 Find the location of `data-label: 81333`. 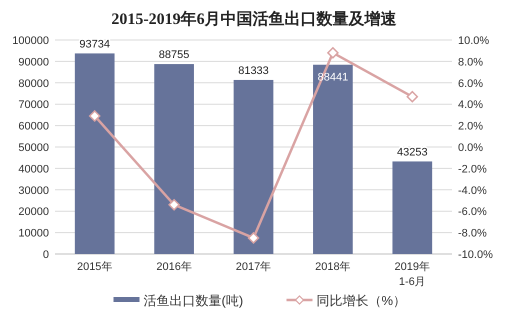

data-label: 81333 is located at coordinates (253, 70).